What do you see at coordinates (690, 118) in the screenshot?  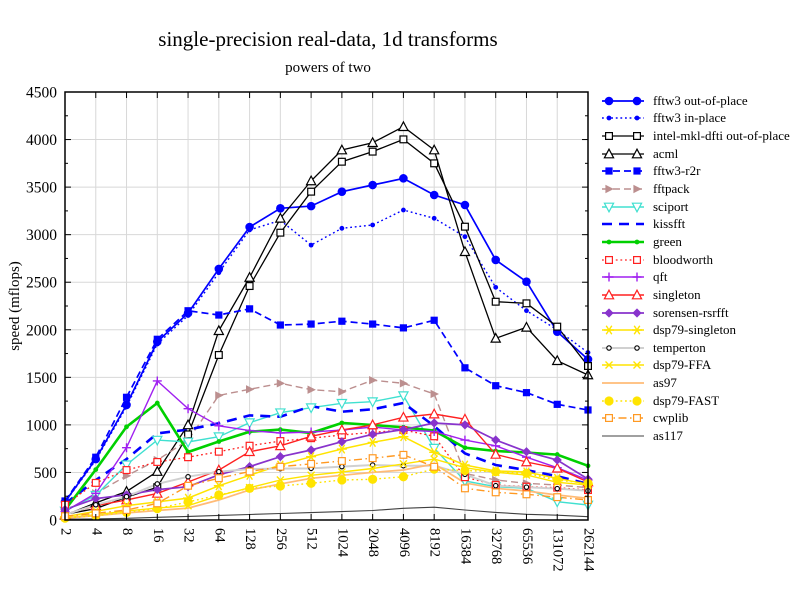 I see `legend-label: fftw3 in-place` at bounding box center [690, 118].